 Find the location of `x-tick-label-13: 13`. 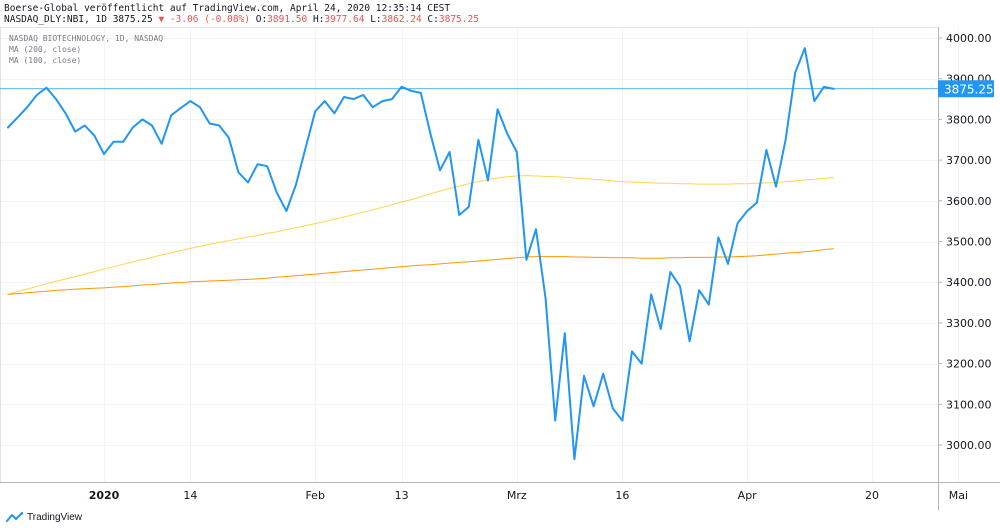

x-tick-label-13: 13 is located at coordinates (402, 495).